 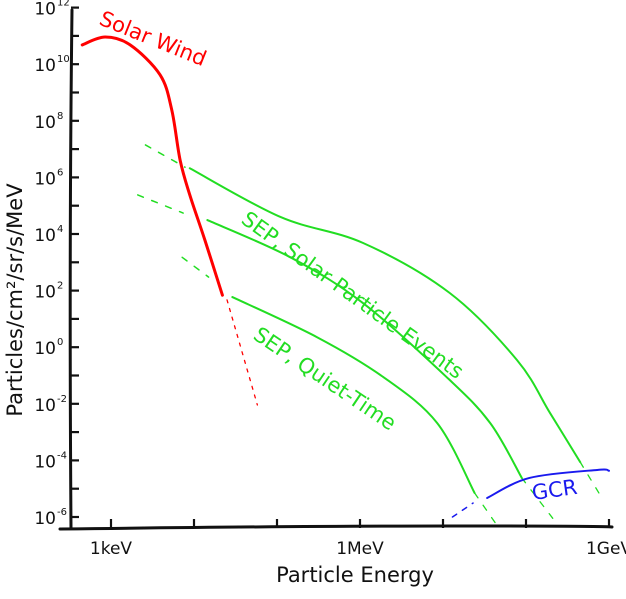 What do you see at coordinates (60, 229) in the screenshot?
I see `y-tick-exponent: 4` at bounding box center [60, 229].